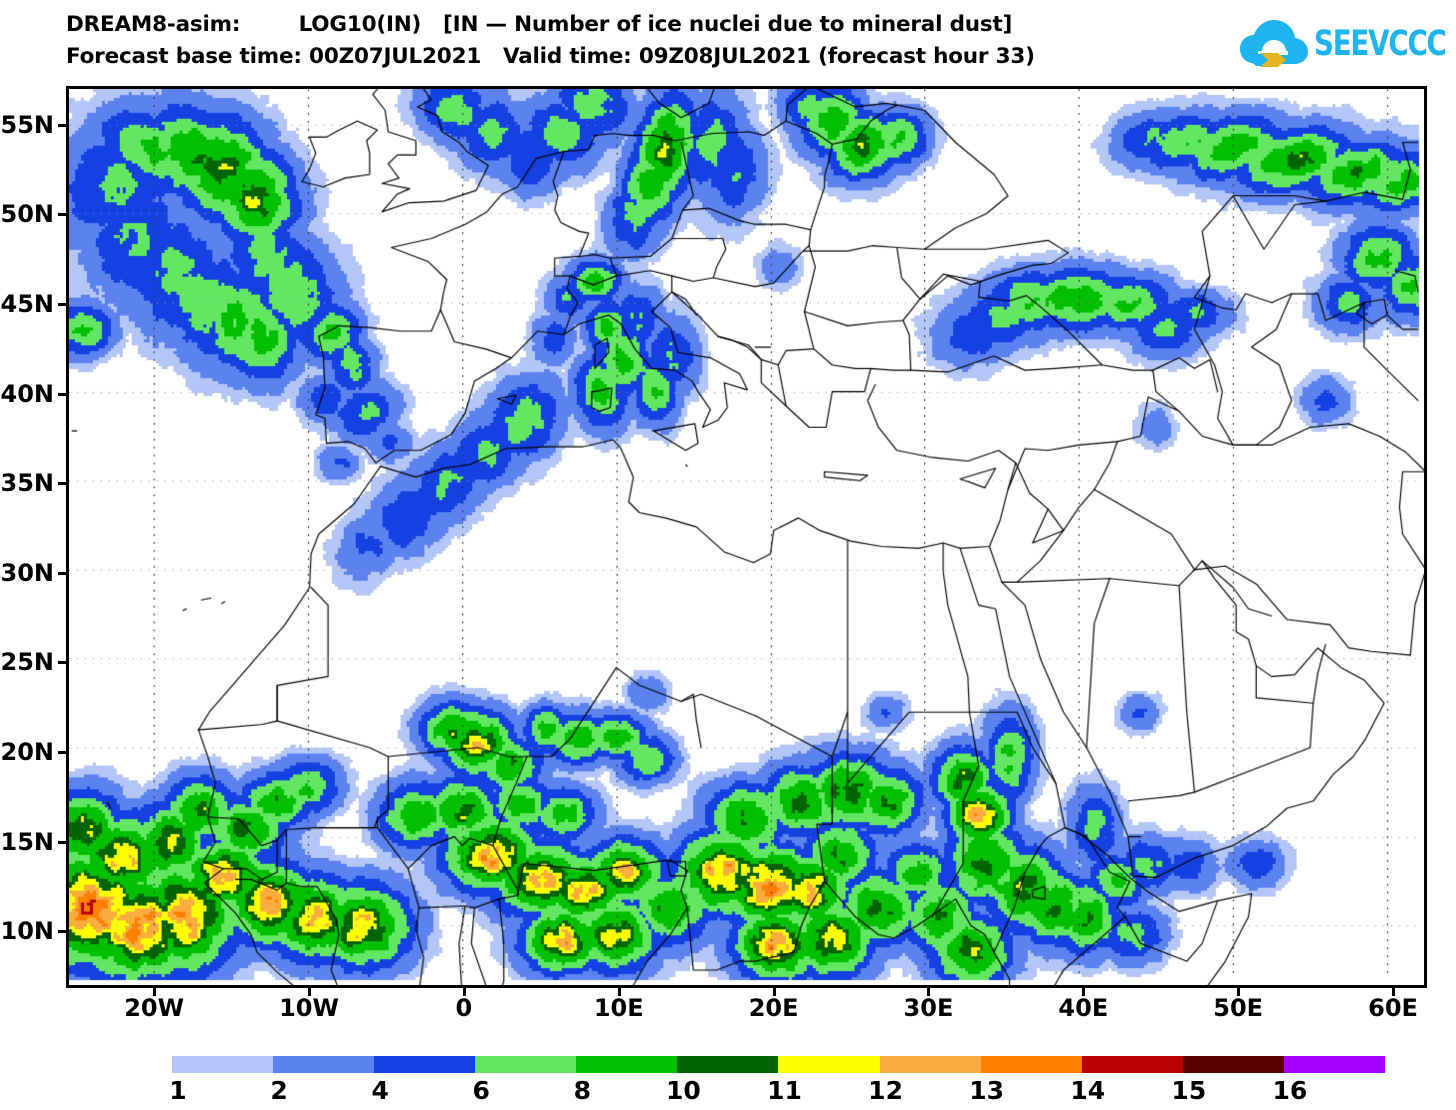 The height and width of the screenshot is (1110, 1456). I want to click on x-axis-tick-label: 60E, so click(1393, 1008).